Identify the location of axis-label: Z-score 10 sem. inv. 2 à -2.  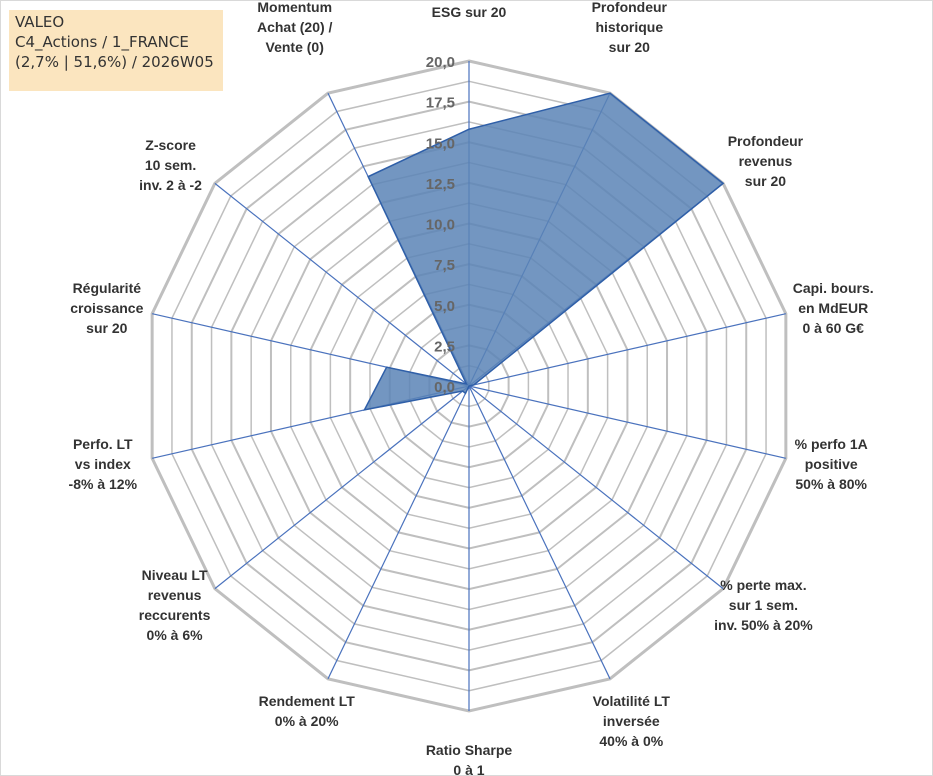
(170, 165).